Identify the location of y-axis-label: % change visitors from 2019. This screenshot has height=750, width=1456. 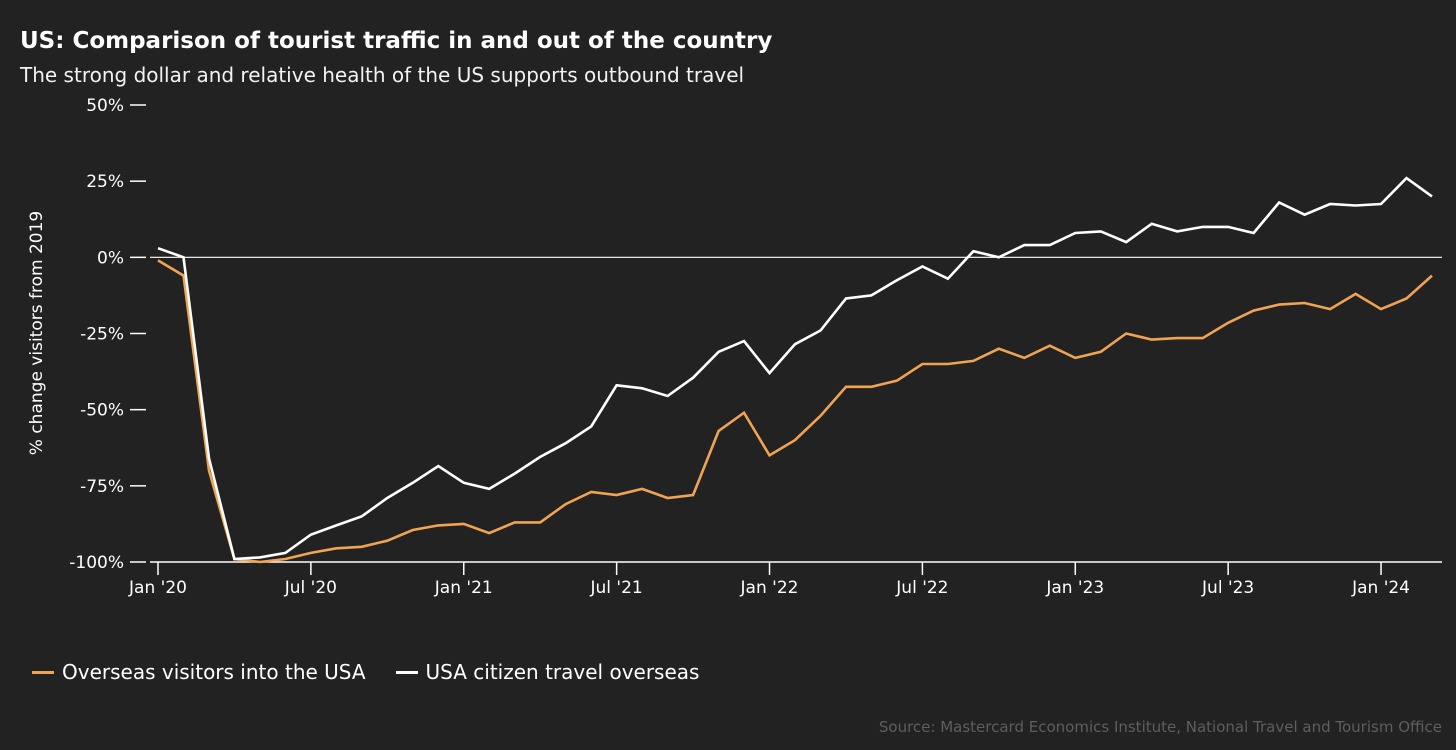
(37, 333).